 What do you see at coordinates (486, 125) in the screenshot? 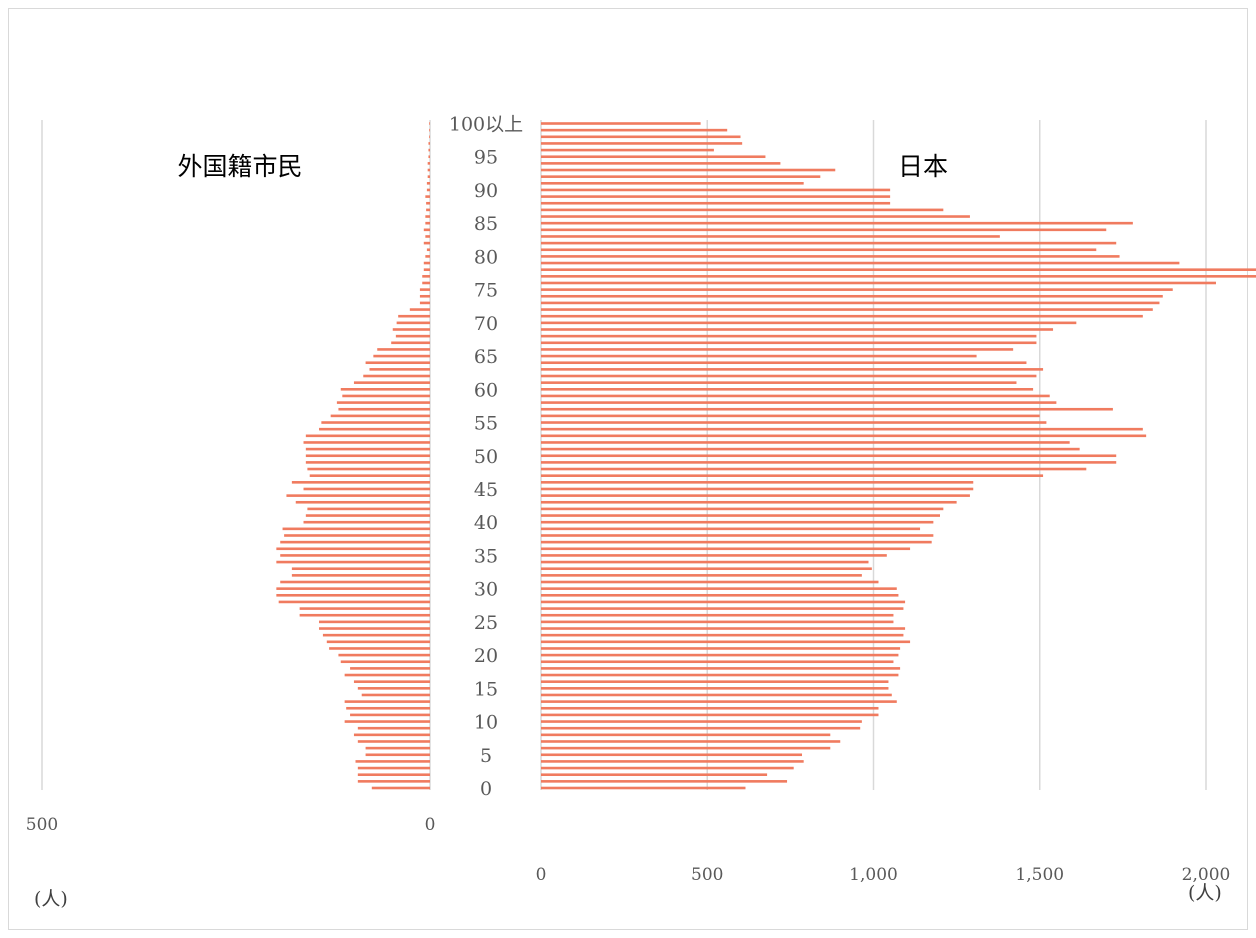
I see `age-label: 100以上` at bounding box center [486, 125].